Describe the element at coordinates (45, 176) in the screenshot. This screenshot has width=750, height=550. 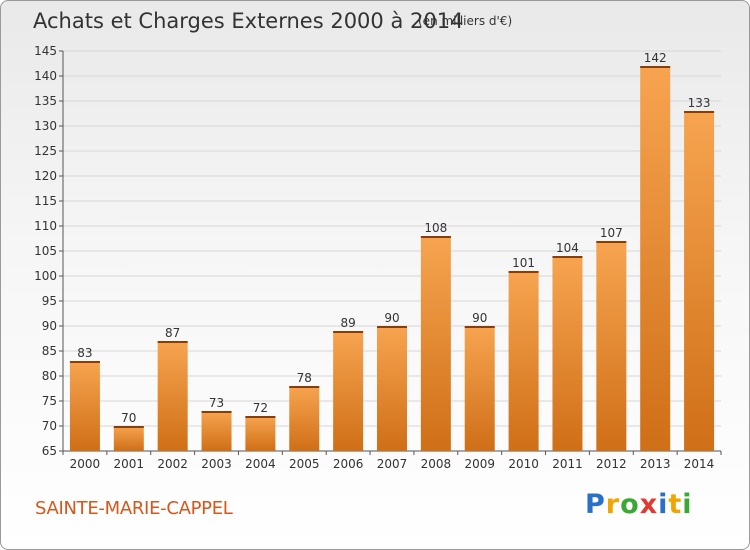
I see `y-tick-label: 120` at that location.